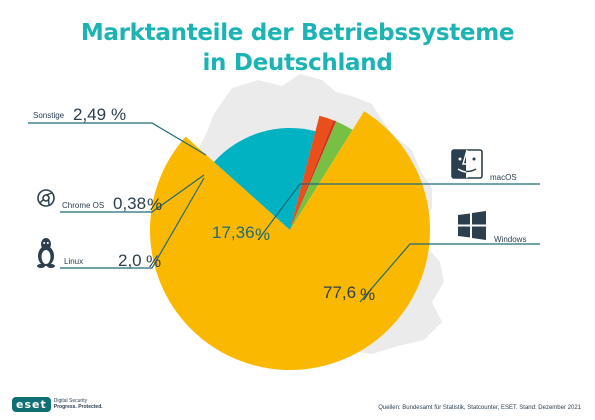 The image size is (595, 420). Describe the element at coordinates (129, 203) in the screenshot. I see `value-chromeos: 0,38` at that location.